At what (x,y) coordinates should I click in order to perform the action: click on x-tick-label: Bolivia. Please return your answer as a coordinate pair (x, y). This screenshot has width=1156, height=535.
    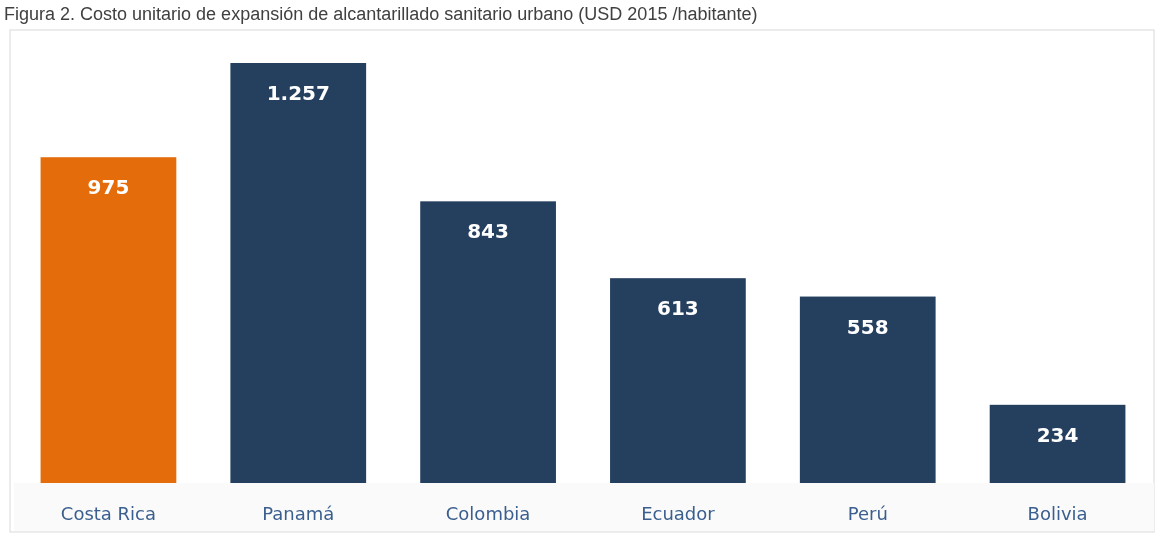
    Looking at the image, I should click on (1057, 513).